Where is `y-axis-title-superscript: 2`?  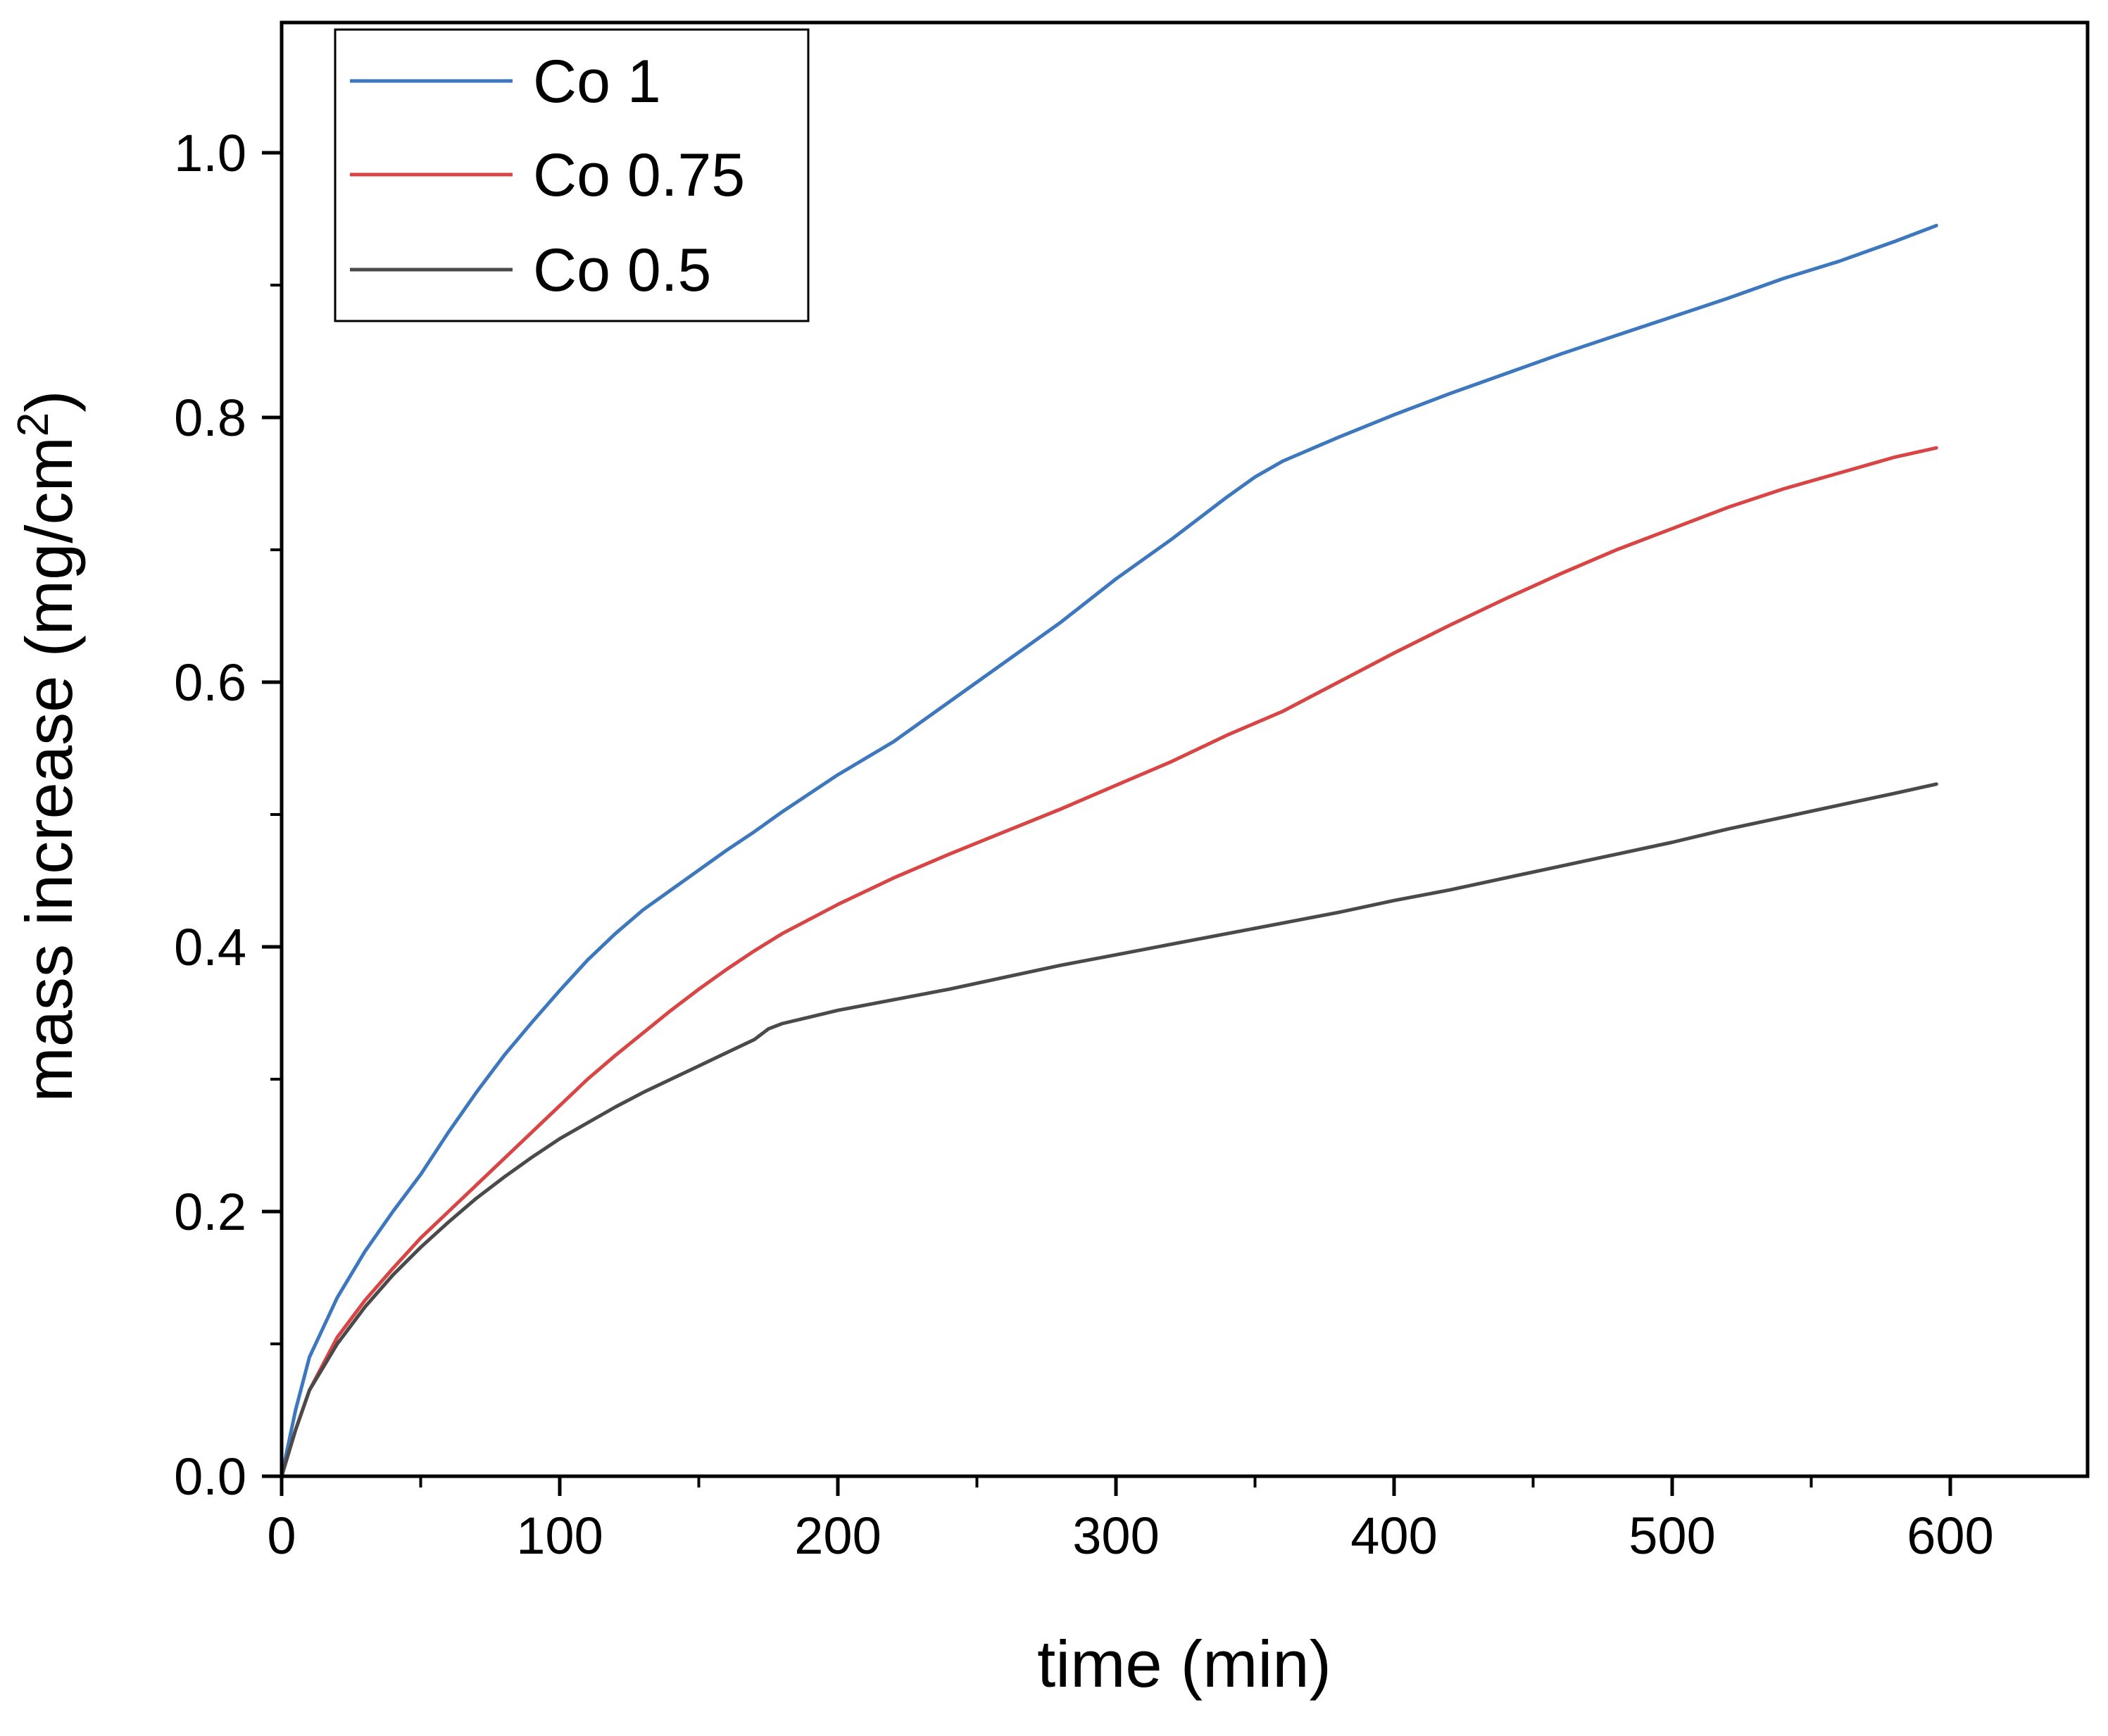 y-axis-title-superscript: 2 is located at coordinates (33, 424).